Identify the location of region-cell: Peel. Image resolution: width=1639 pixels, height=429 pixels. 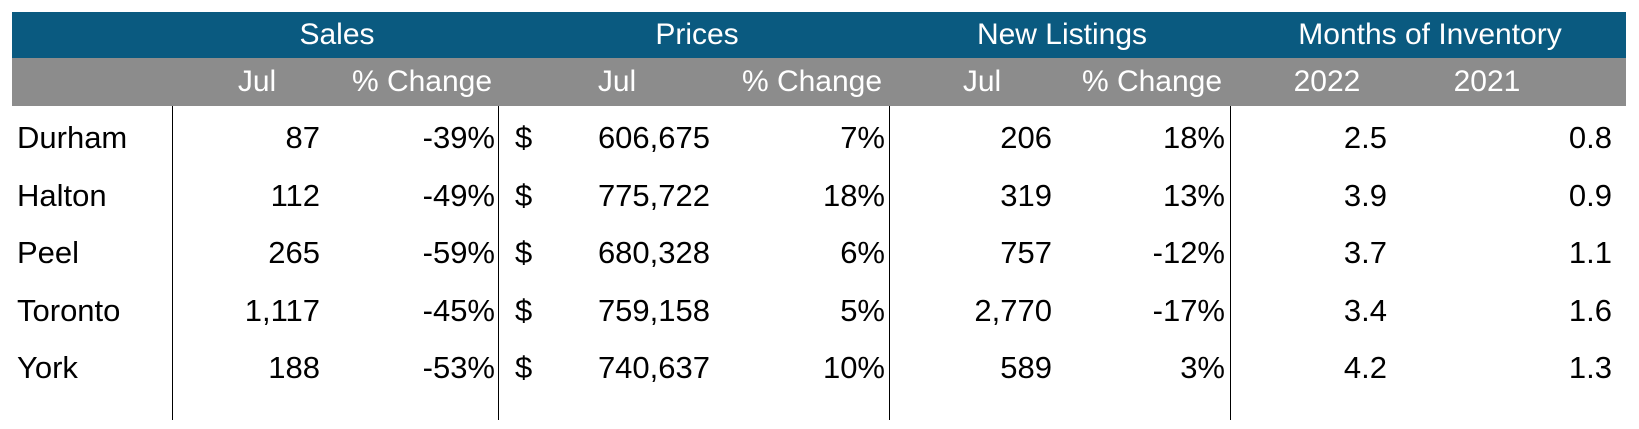
(48, 252).